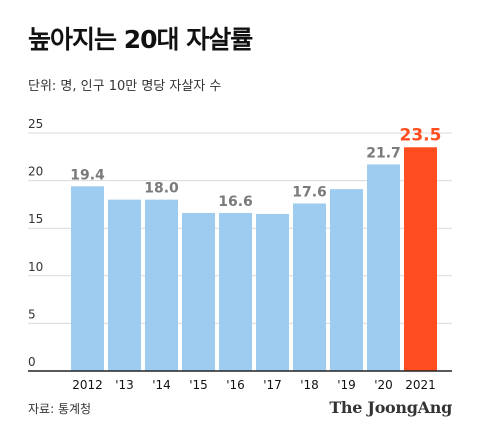 The image size is (480, 439). Describe the element at coordinates (254, 385) in the screenshot. I see `x-axis-ticks: 2012 '13 '14 '15 '16 '17 '18 '19 '20 2021` at that location.